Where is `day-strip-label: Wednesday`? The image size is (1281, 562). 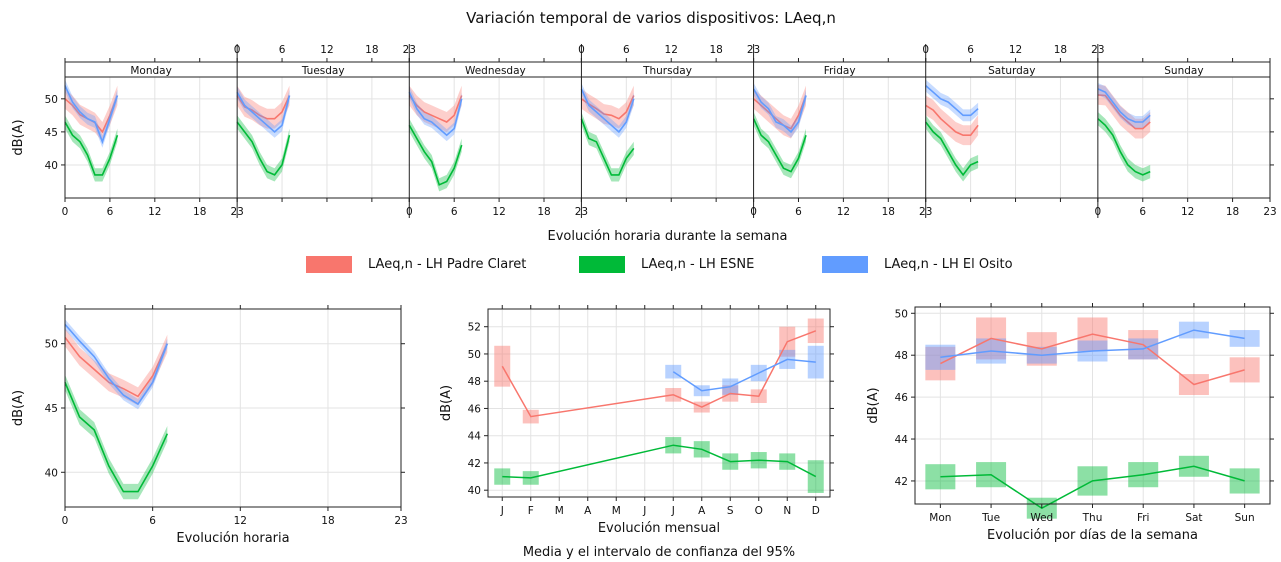
day-strip-label: Wednesday is located at coordinates (495, 71).